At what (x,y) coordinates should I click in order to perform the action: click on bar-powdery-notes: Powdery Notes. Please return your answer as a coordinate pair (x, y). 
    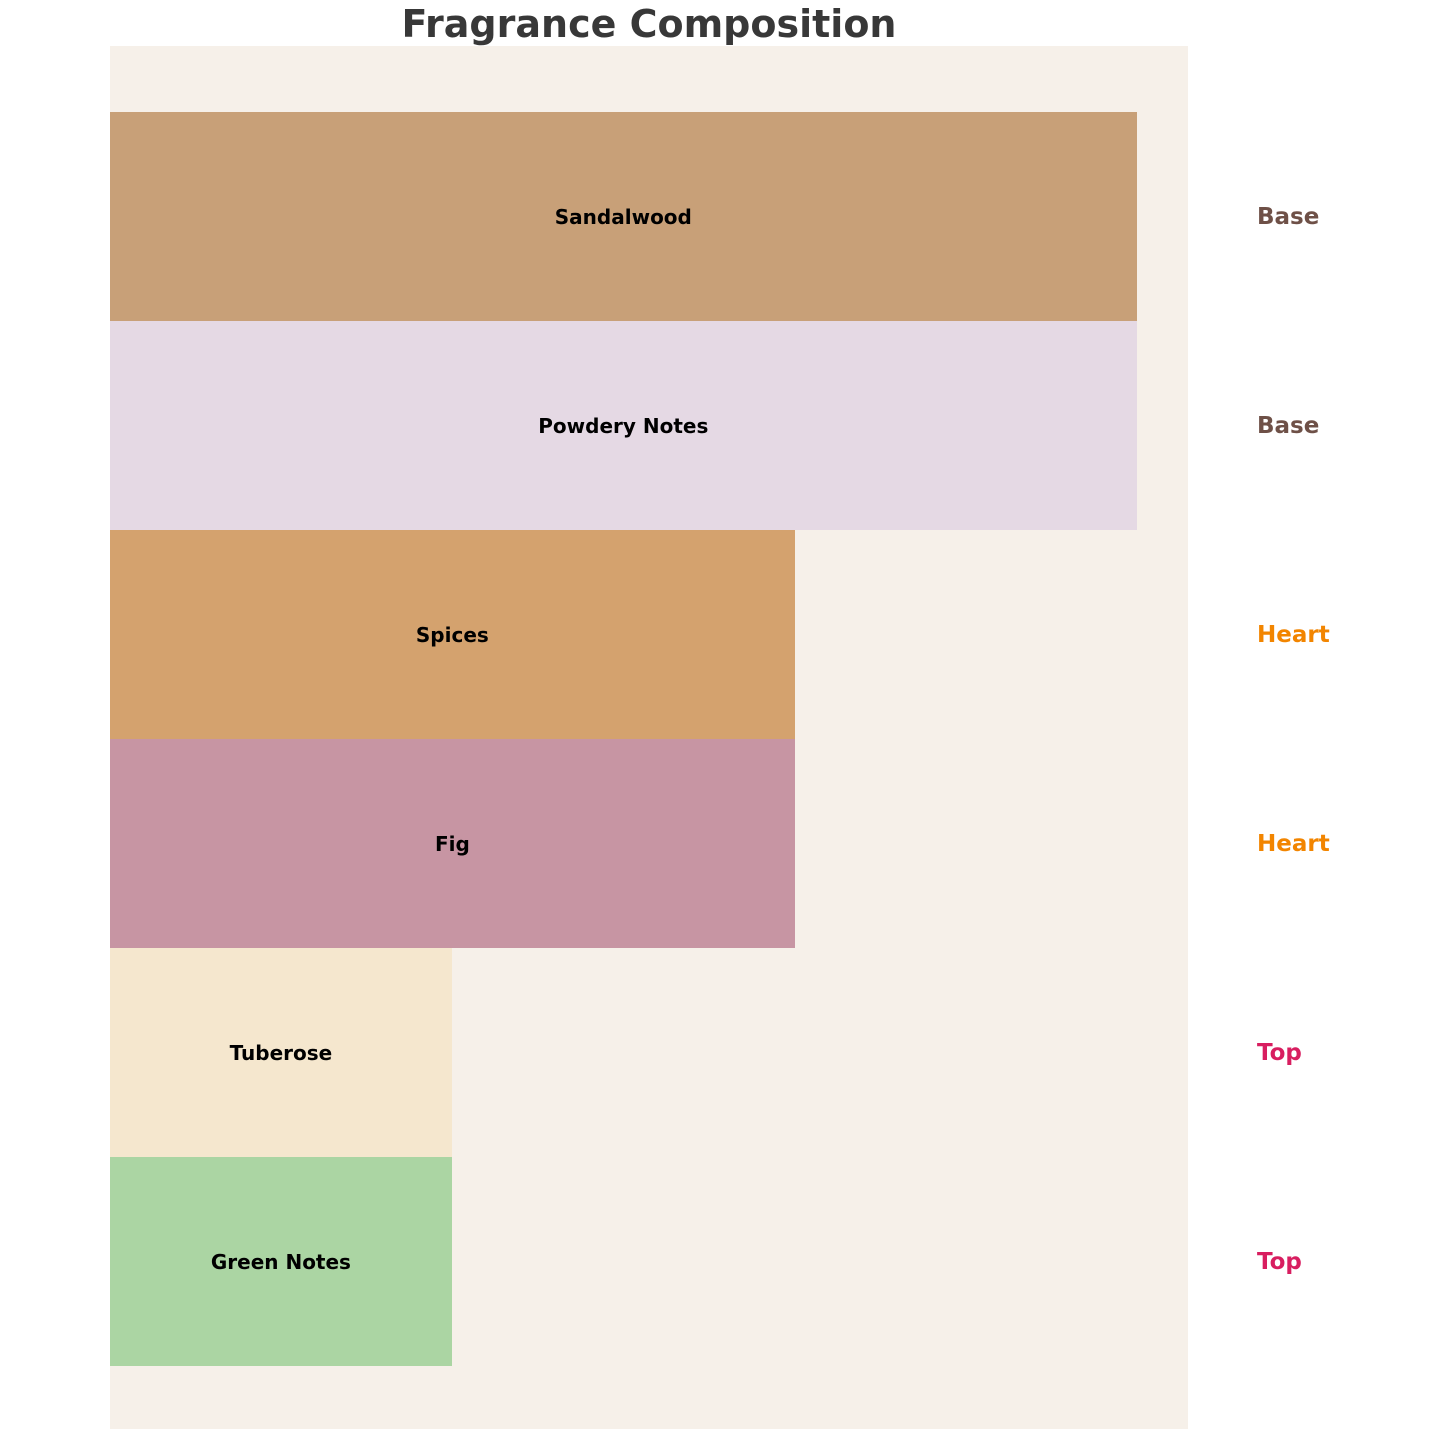
    Looking at the image, I should click on (623, 425).